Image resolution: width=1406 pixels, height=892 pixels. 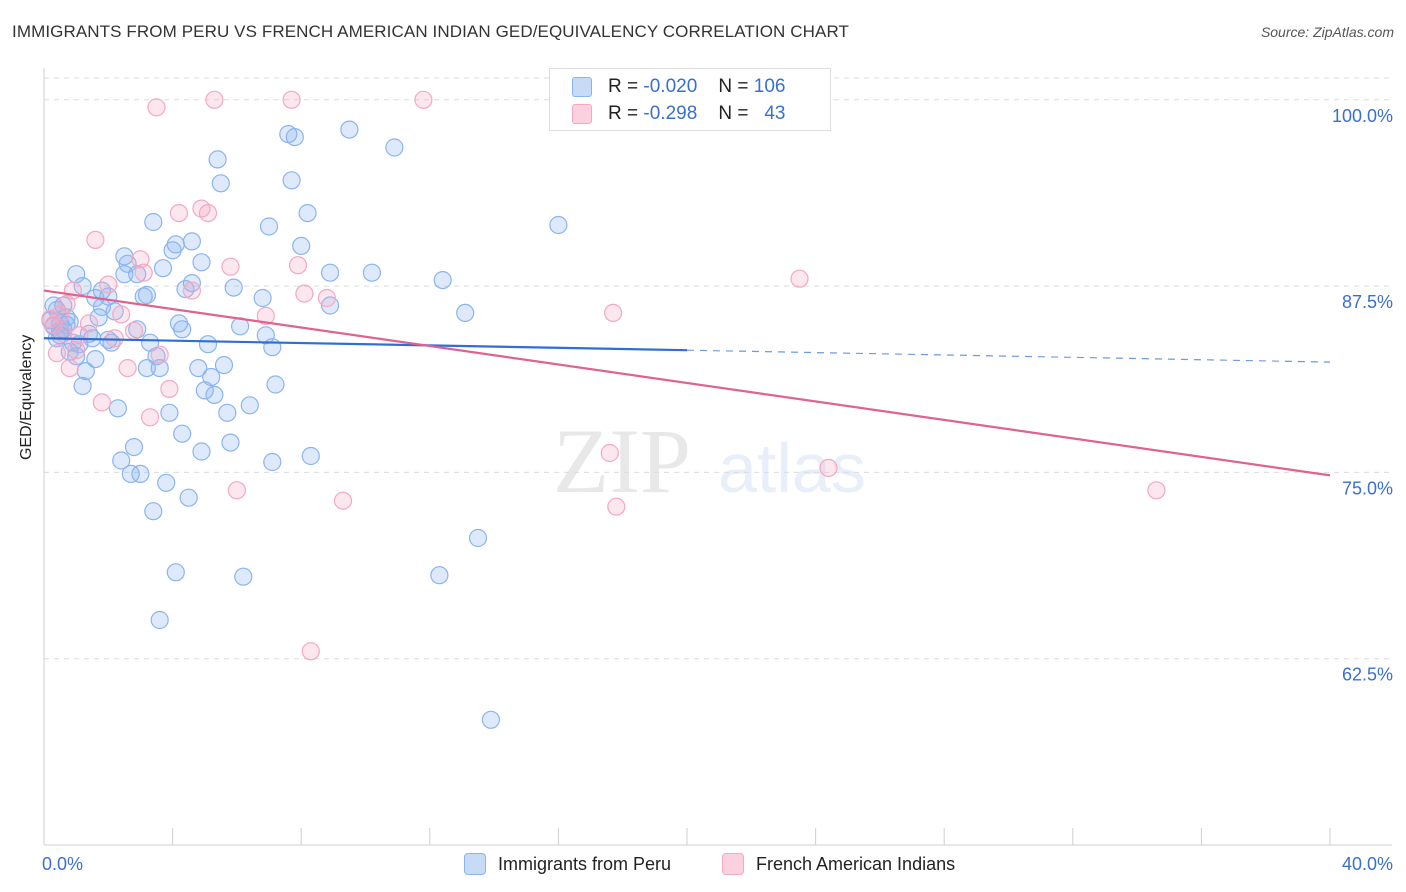 What do you see at coordinates (582, 114) in the screenshot?
I see `stats-swatch-french-american-indians` at bounding box center [582, 114].